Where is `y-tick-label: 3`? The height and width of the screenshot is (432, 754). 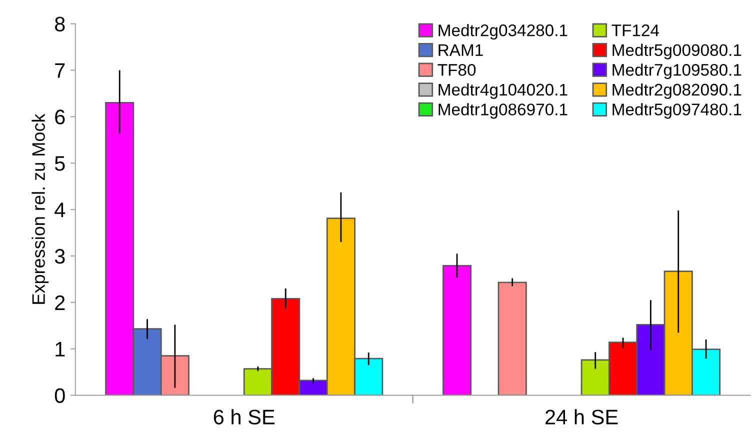 y-tick-label: 3 is located at coordinates (59, 256).